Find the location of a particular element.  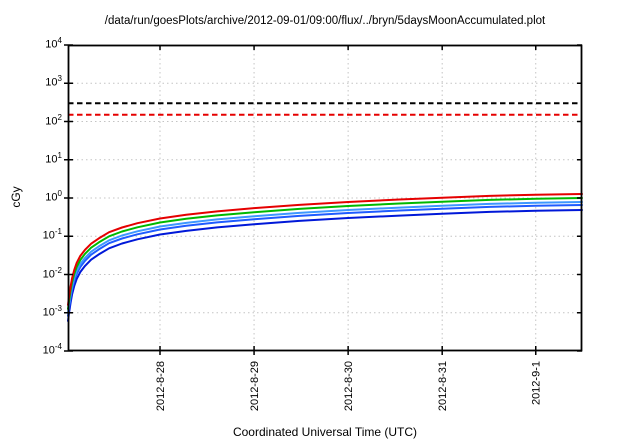

y-tick-label: 10⁻³ is located at coordinates (52, 311).